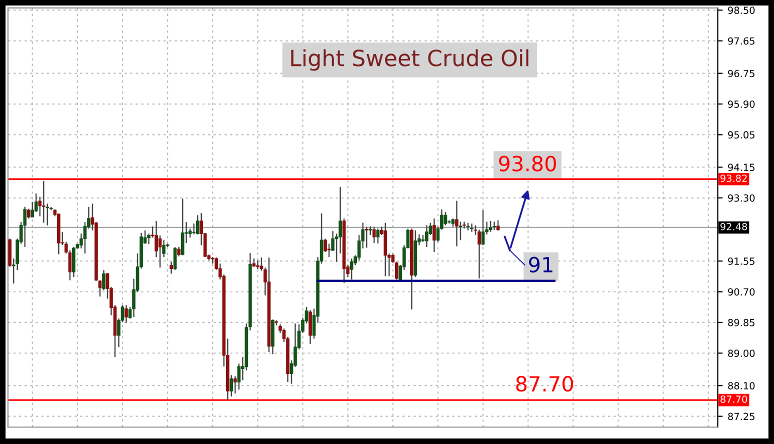  What do you see at coordinates (540, 264) in the screenshot?
I see `annotation: 91` at bounding box center [540, 264].